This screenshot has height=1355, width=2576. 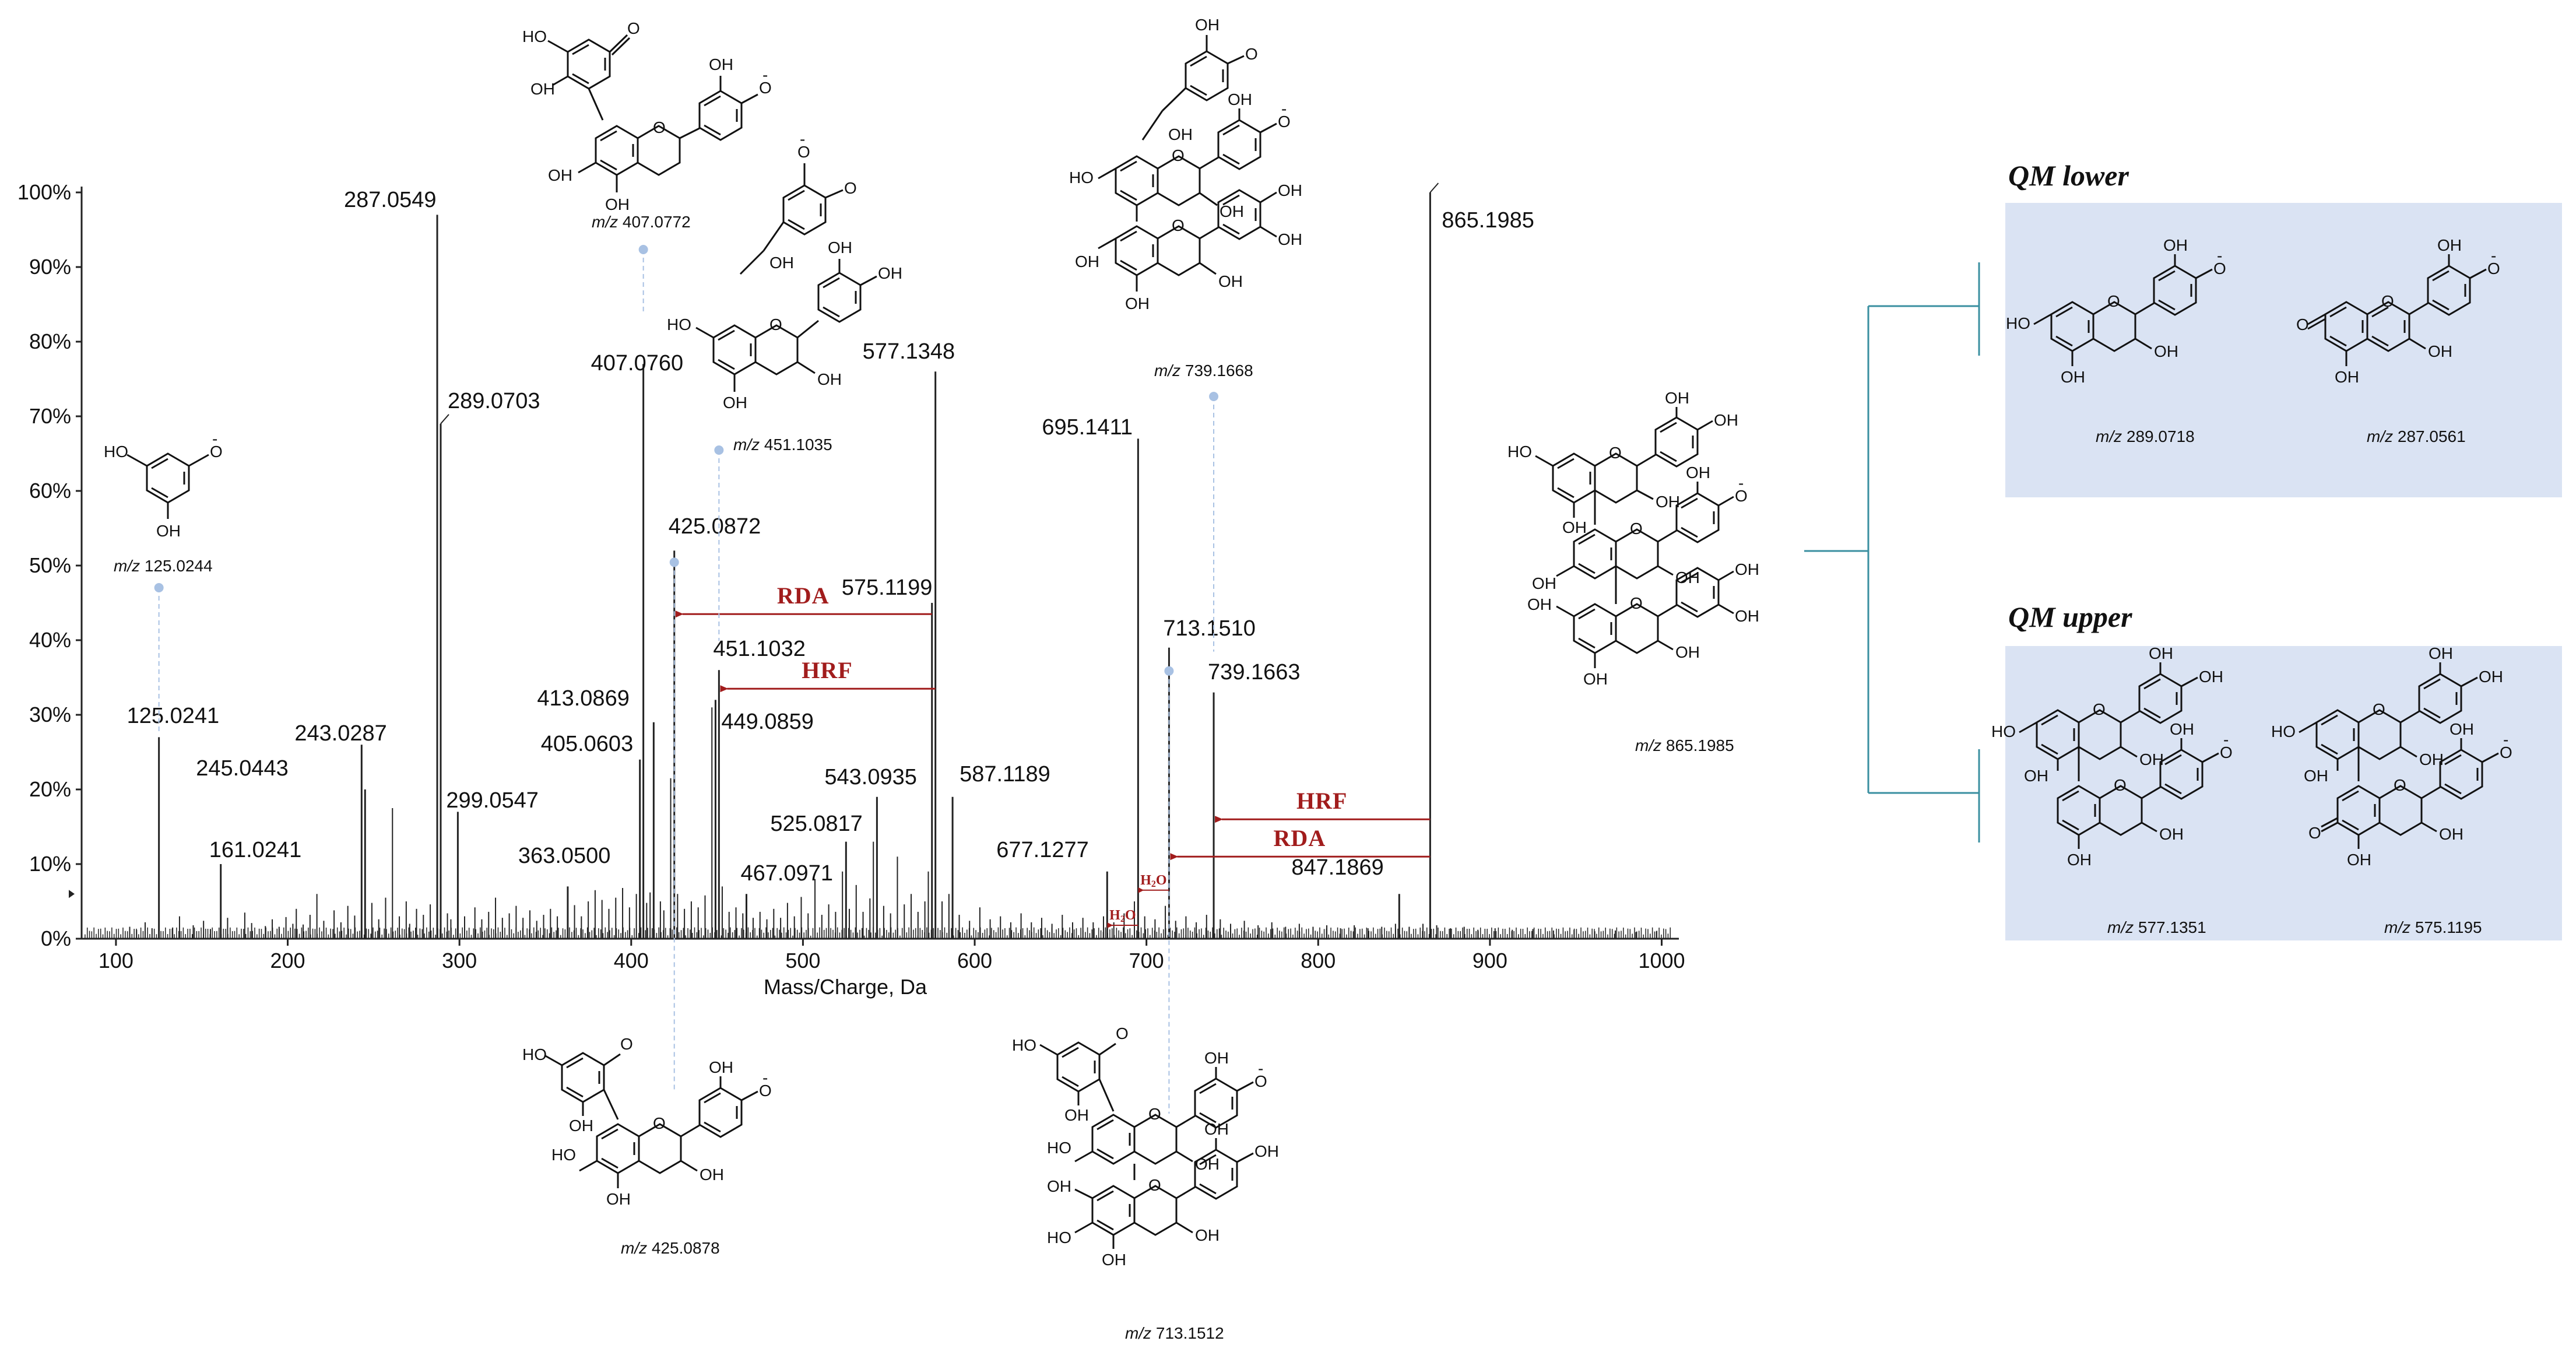 I want to click on structure-575-mz: m/z 575.1195, so click(x=2433, y=927).